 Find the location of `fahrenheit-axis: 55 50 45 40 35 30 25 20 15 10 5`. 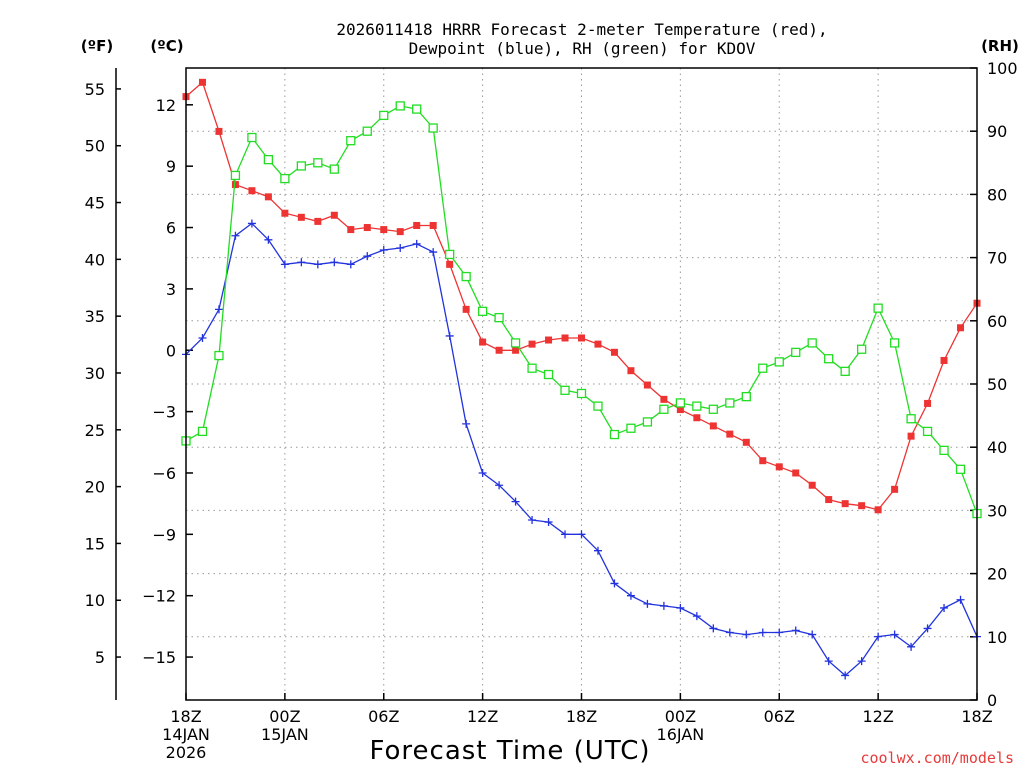

fahrenheit-axis: 55 50 45 40 35 30 25 20 15 10 5 is located at coordinates (103, 373).